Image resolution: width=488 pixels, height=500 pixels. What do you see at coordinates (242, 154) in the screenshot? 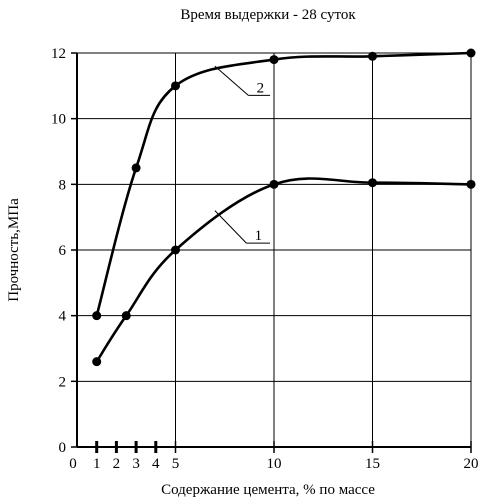
I see `series-labels: 12` at bounding box center [242, 154].